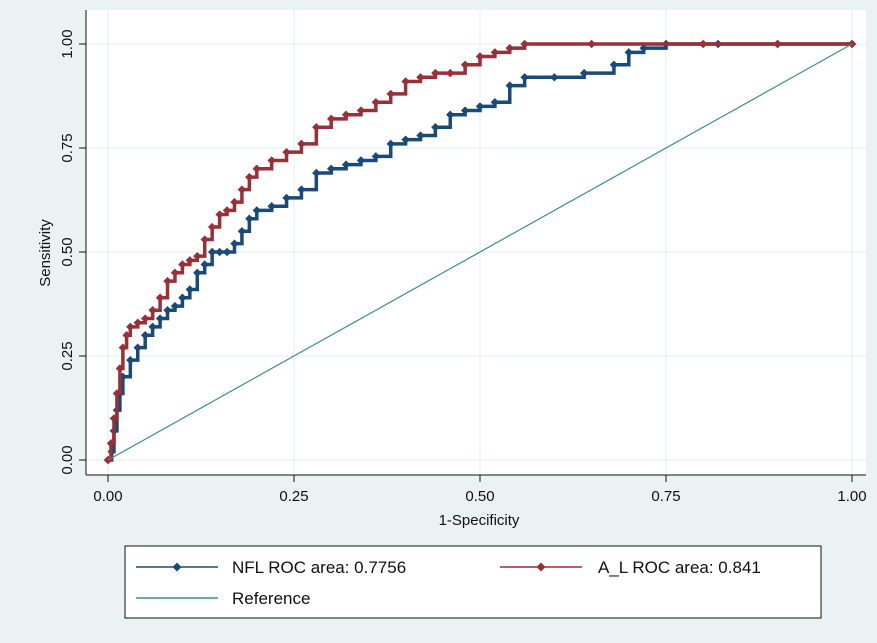 Image resolution: width=877 pixels, height=643 pixels. I want to click on y-tick-label: 0.50, so click(67, 251).